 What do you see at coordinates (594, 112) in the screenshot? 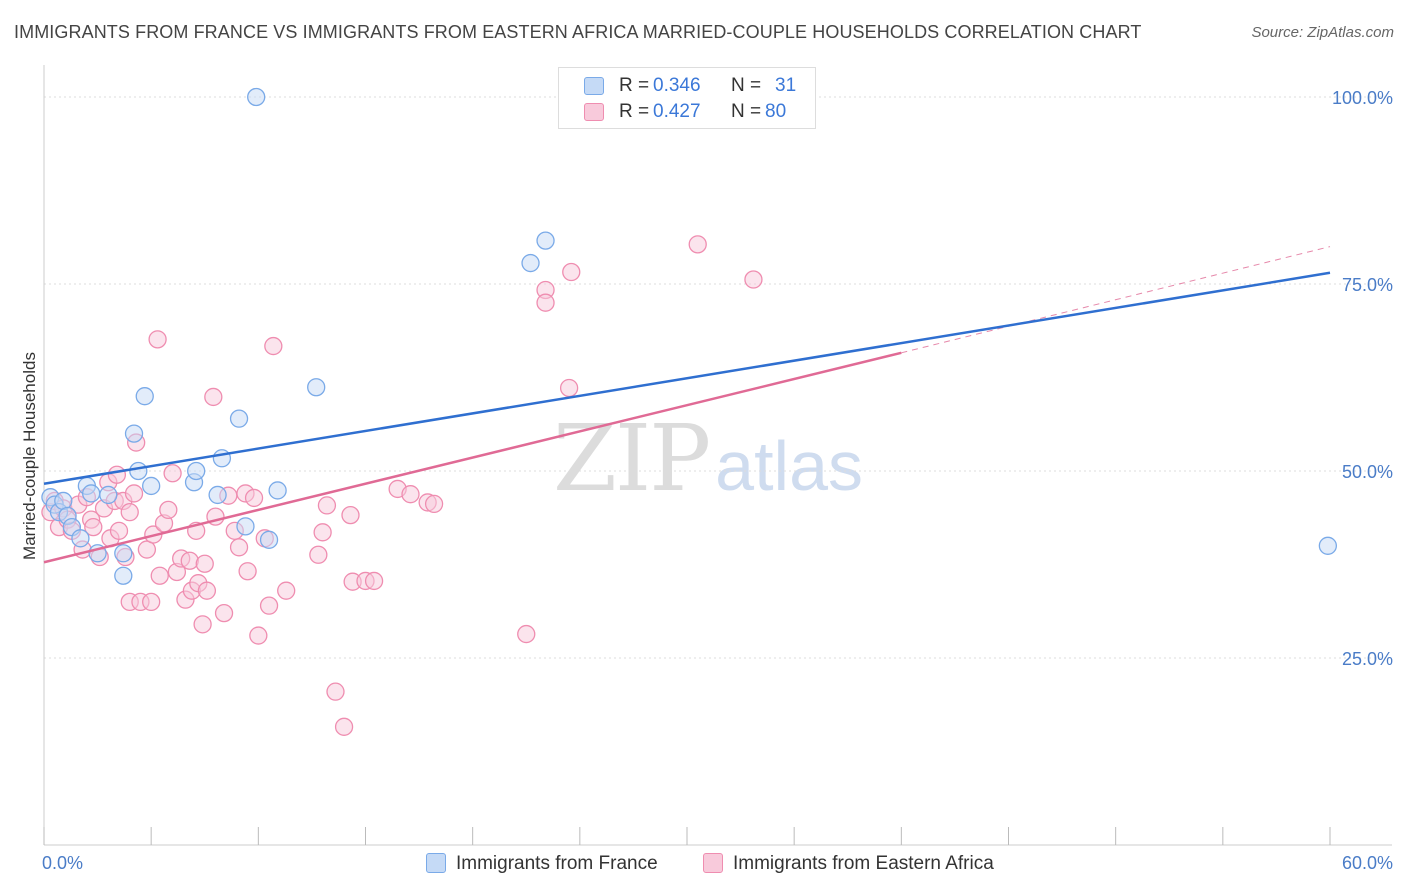
I see `africa-swatch` at bounding box center [594, 112].